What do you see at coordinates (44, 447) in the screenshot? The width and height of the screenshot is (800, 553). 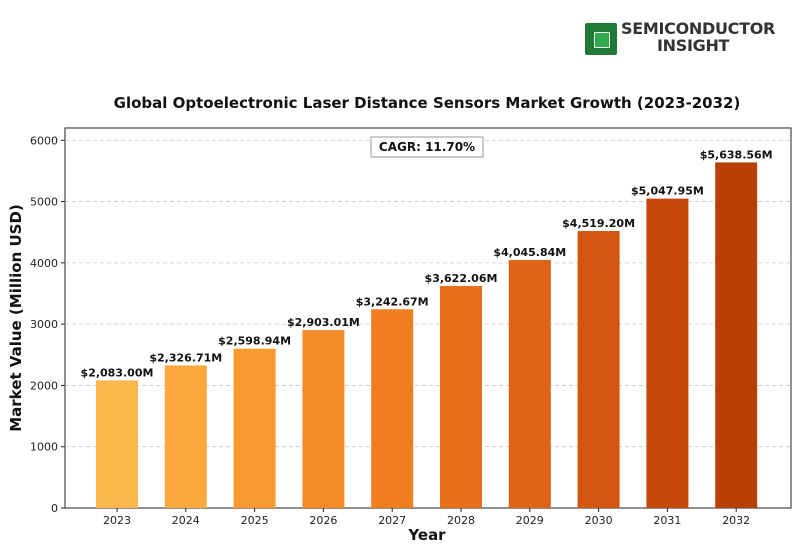 I see `y-tick-label: 1000` at bounding box center [44, 447].